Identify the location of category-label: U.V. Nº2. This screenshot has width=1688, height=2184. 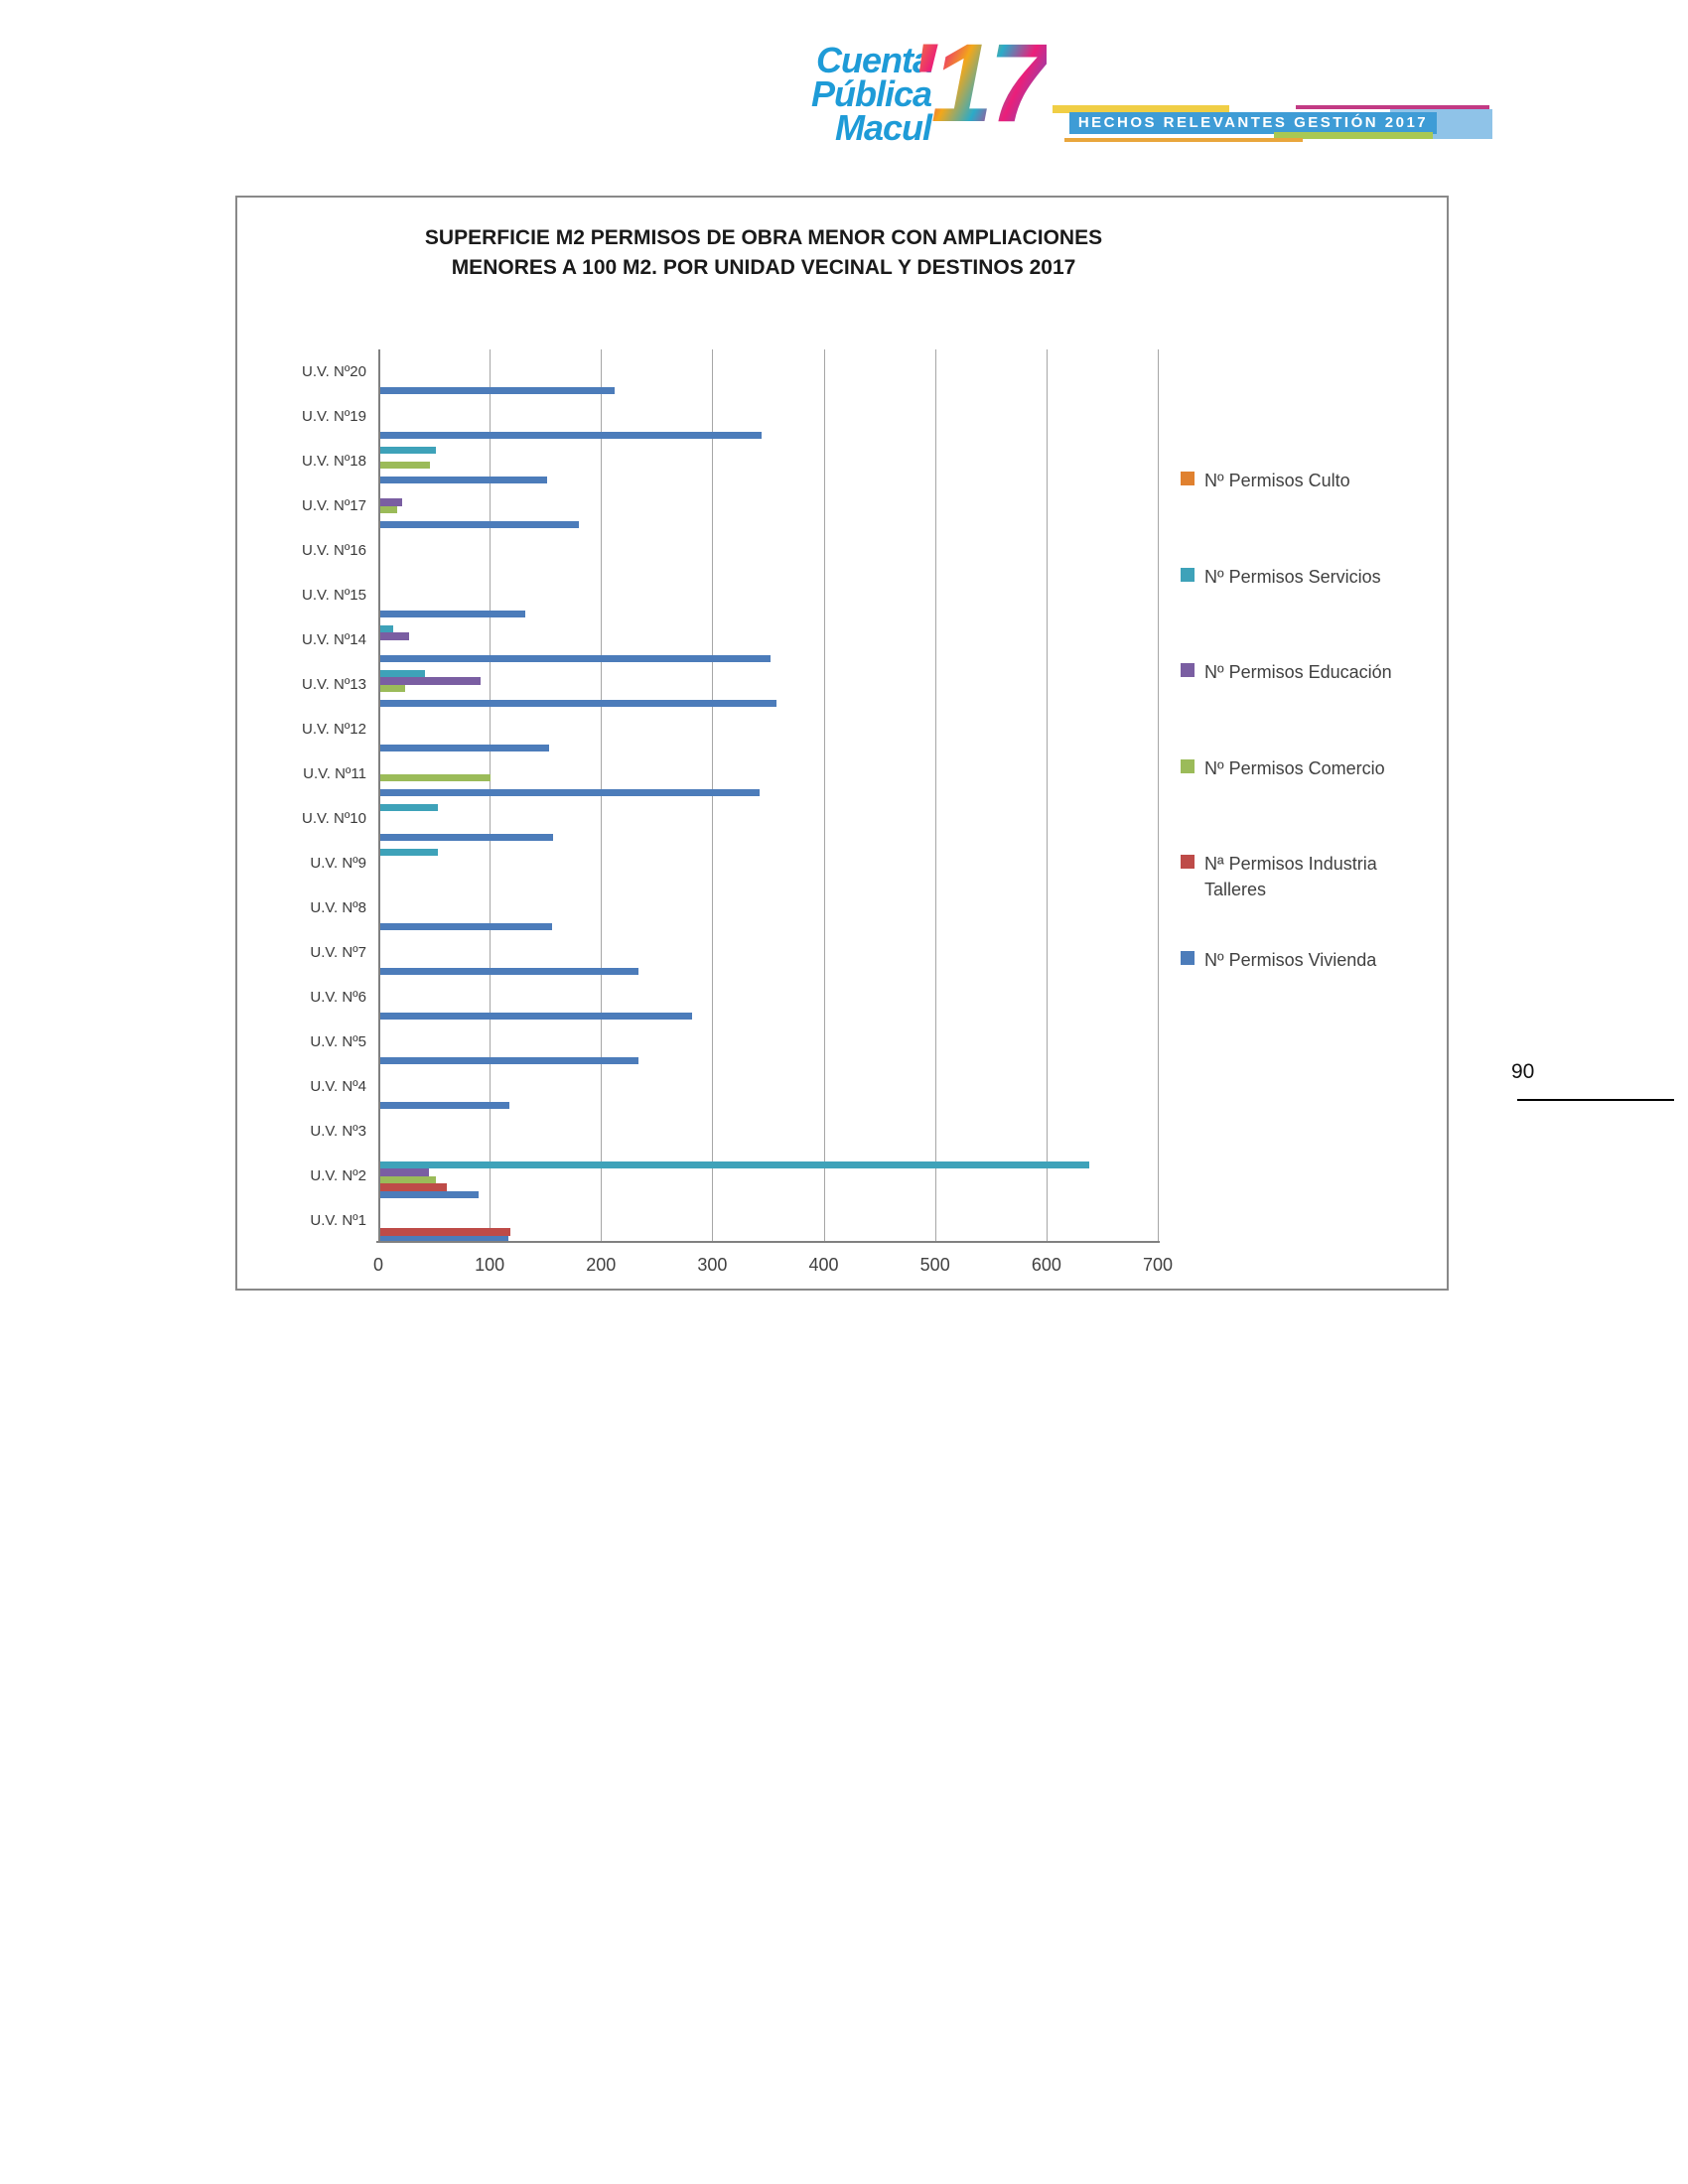
(338, 1175).